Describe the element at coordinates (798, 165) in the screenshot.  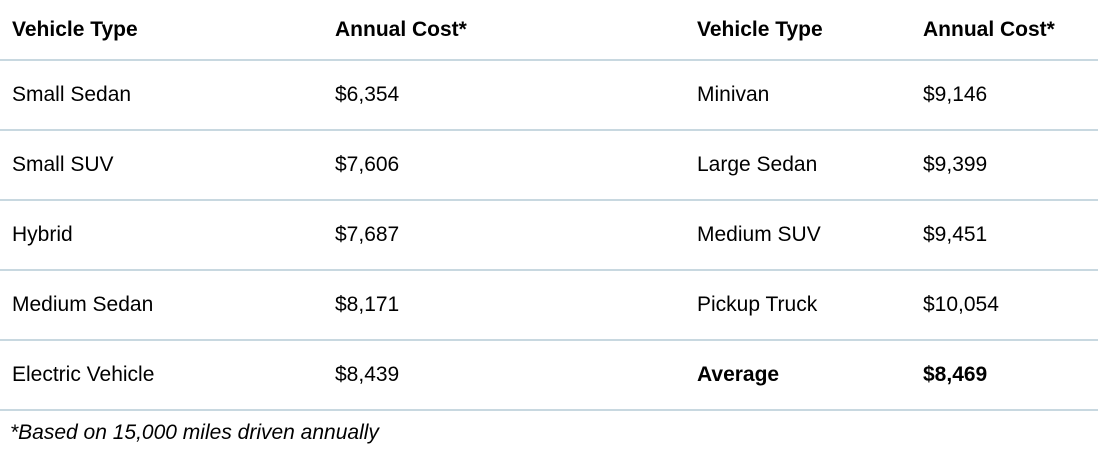
I see `vehicle-type-cell: Large Sedan` at that location.